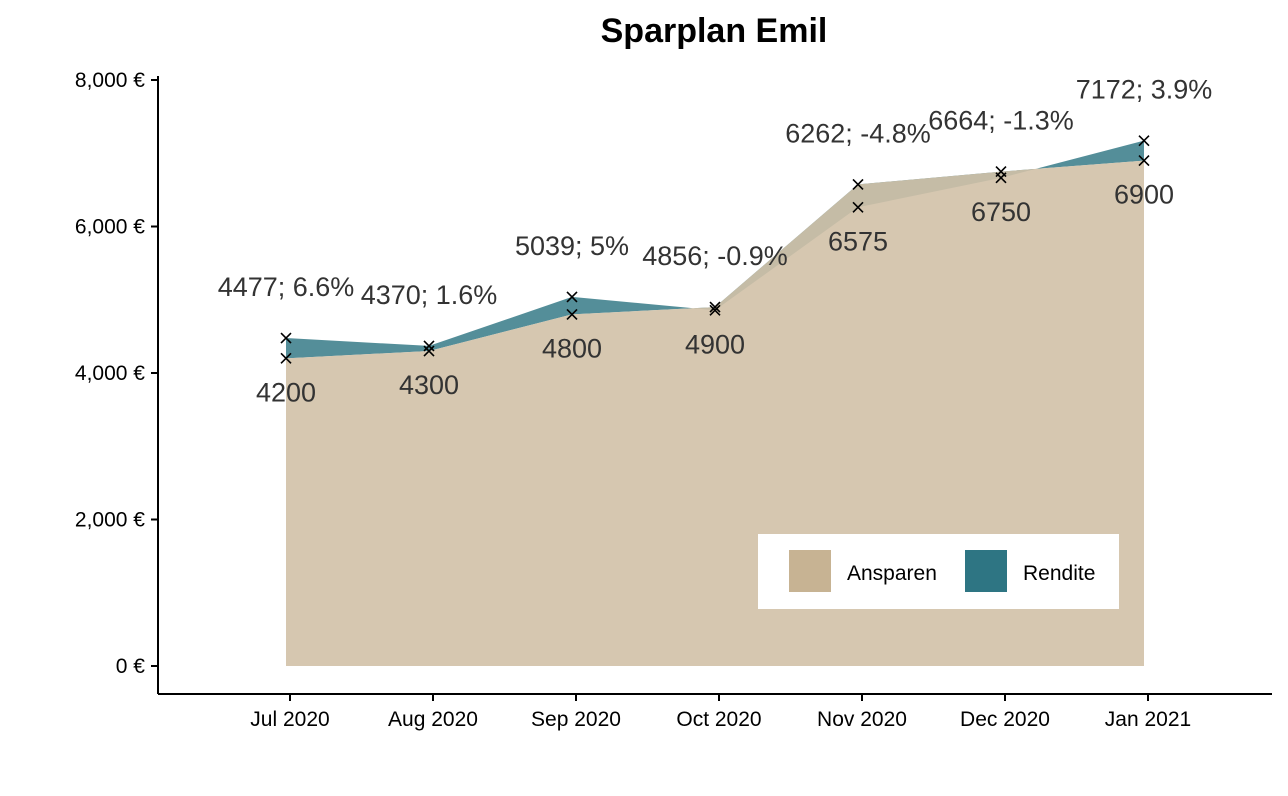 This screenshot has height=796, width=1288. Describe the element at coordinates (1148, 719) in the screenshot. I see `x-tick-label: Jan 2021` at that location.